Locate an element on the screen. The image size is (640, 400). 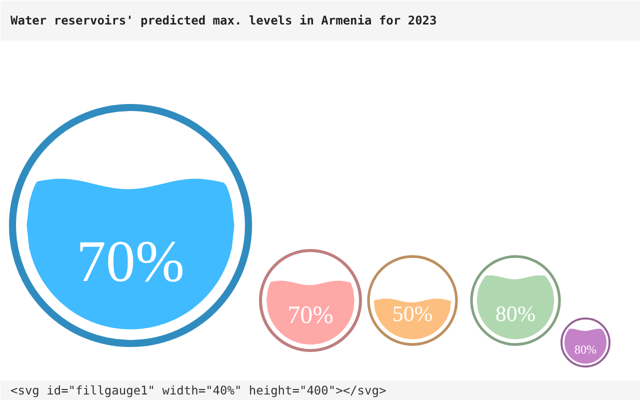
text: Water reservoirs' predicted max. levels in Armenia for 2023 is located at coordinates (223, 21).